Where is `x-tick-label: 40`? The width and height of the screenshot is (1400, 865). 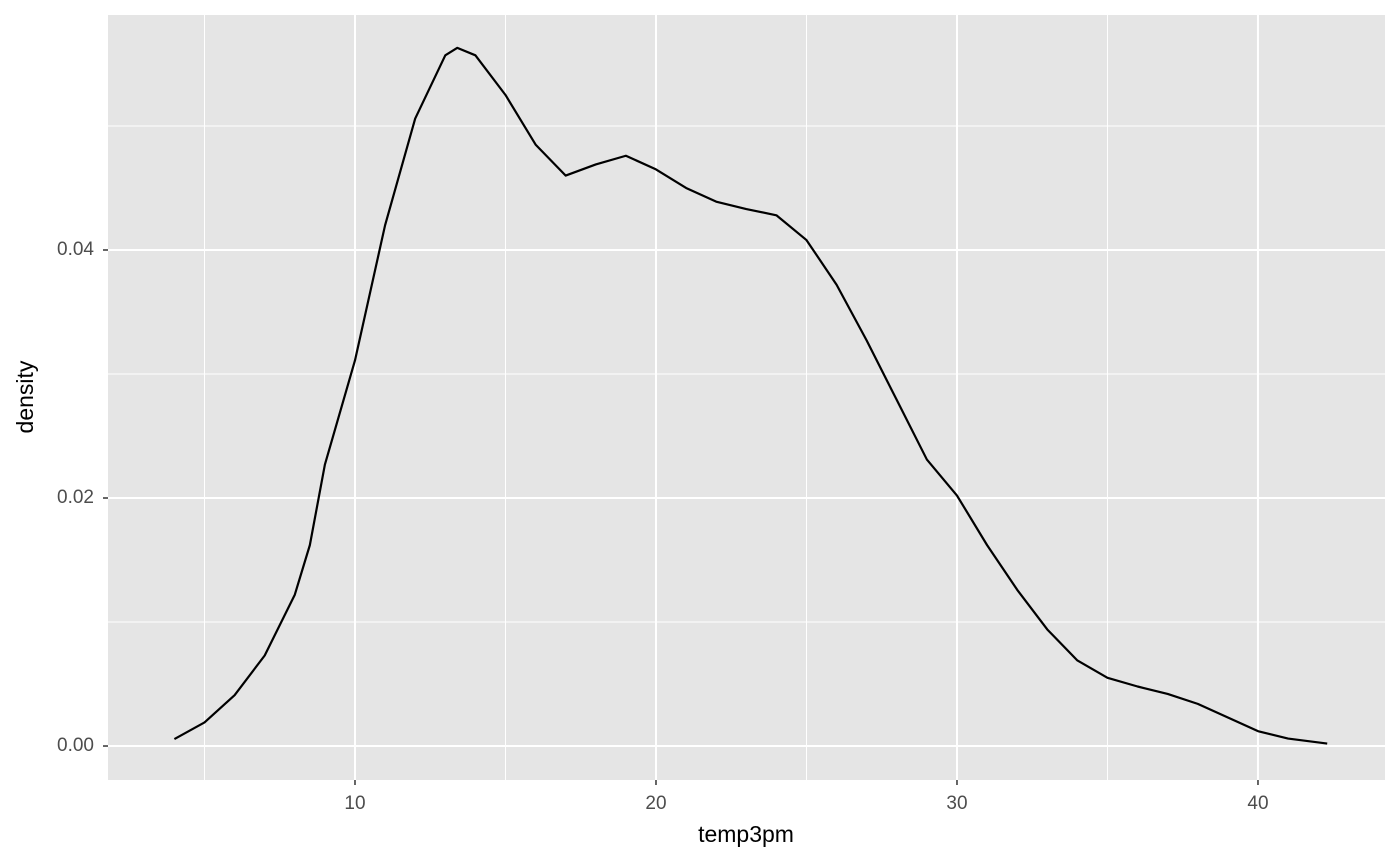 x-tick-label: 40 is located at coordinates (1257, 803).